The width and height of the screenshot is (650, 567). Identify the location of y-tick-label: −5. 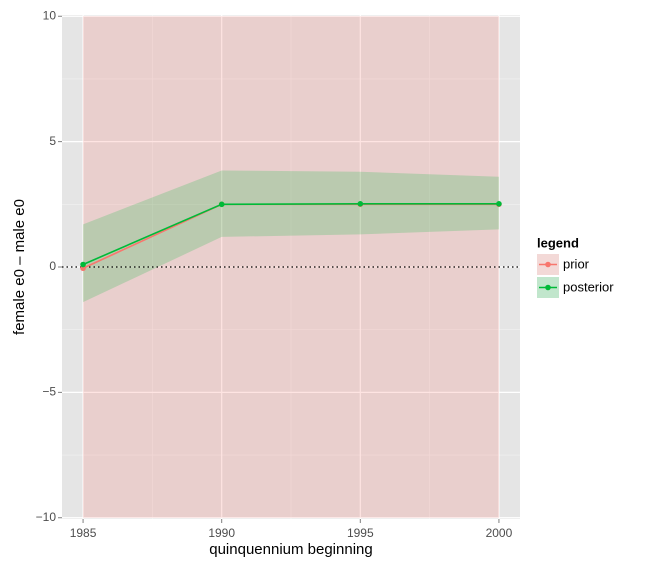
(49, 392).